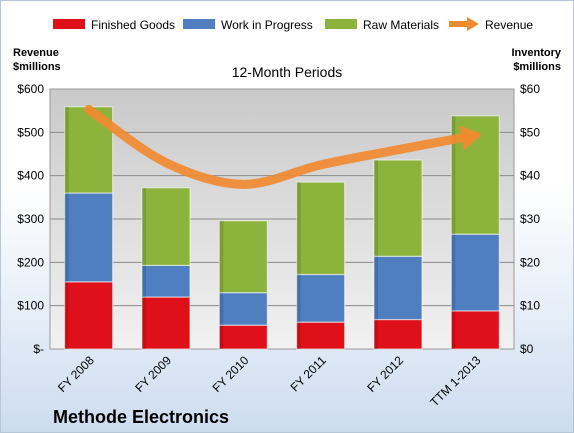  What do you see at coordinates (231, 374) in the screenshot?
I see `x-tick-label: FY 2010` at bounding box center [231, 374].